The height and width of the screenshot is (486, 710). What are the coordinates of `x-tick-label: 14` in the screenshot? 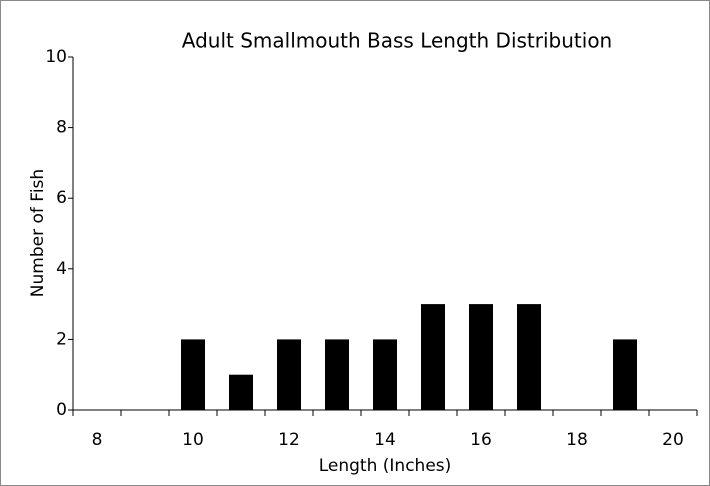 It's located at (385, 440).